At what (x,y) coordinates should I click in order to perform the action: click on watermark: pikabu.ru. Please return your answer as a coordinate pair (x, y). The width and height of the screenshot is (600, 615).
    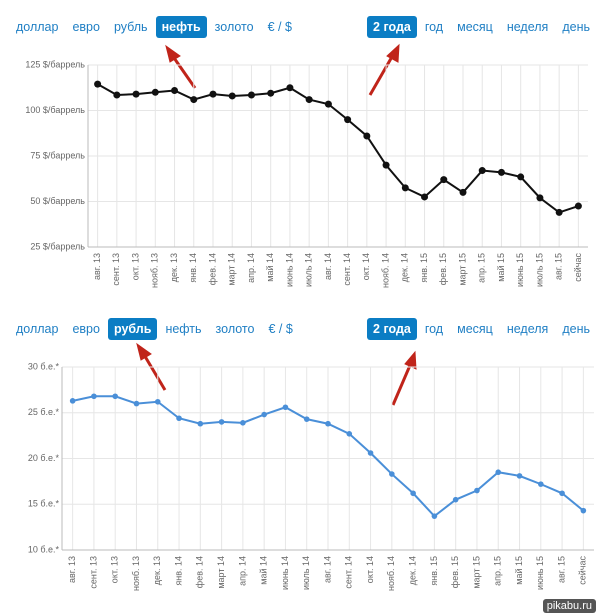
    Looking at the image, I should click on (569, 606).